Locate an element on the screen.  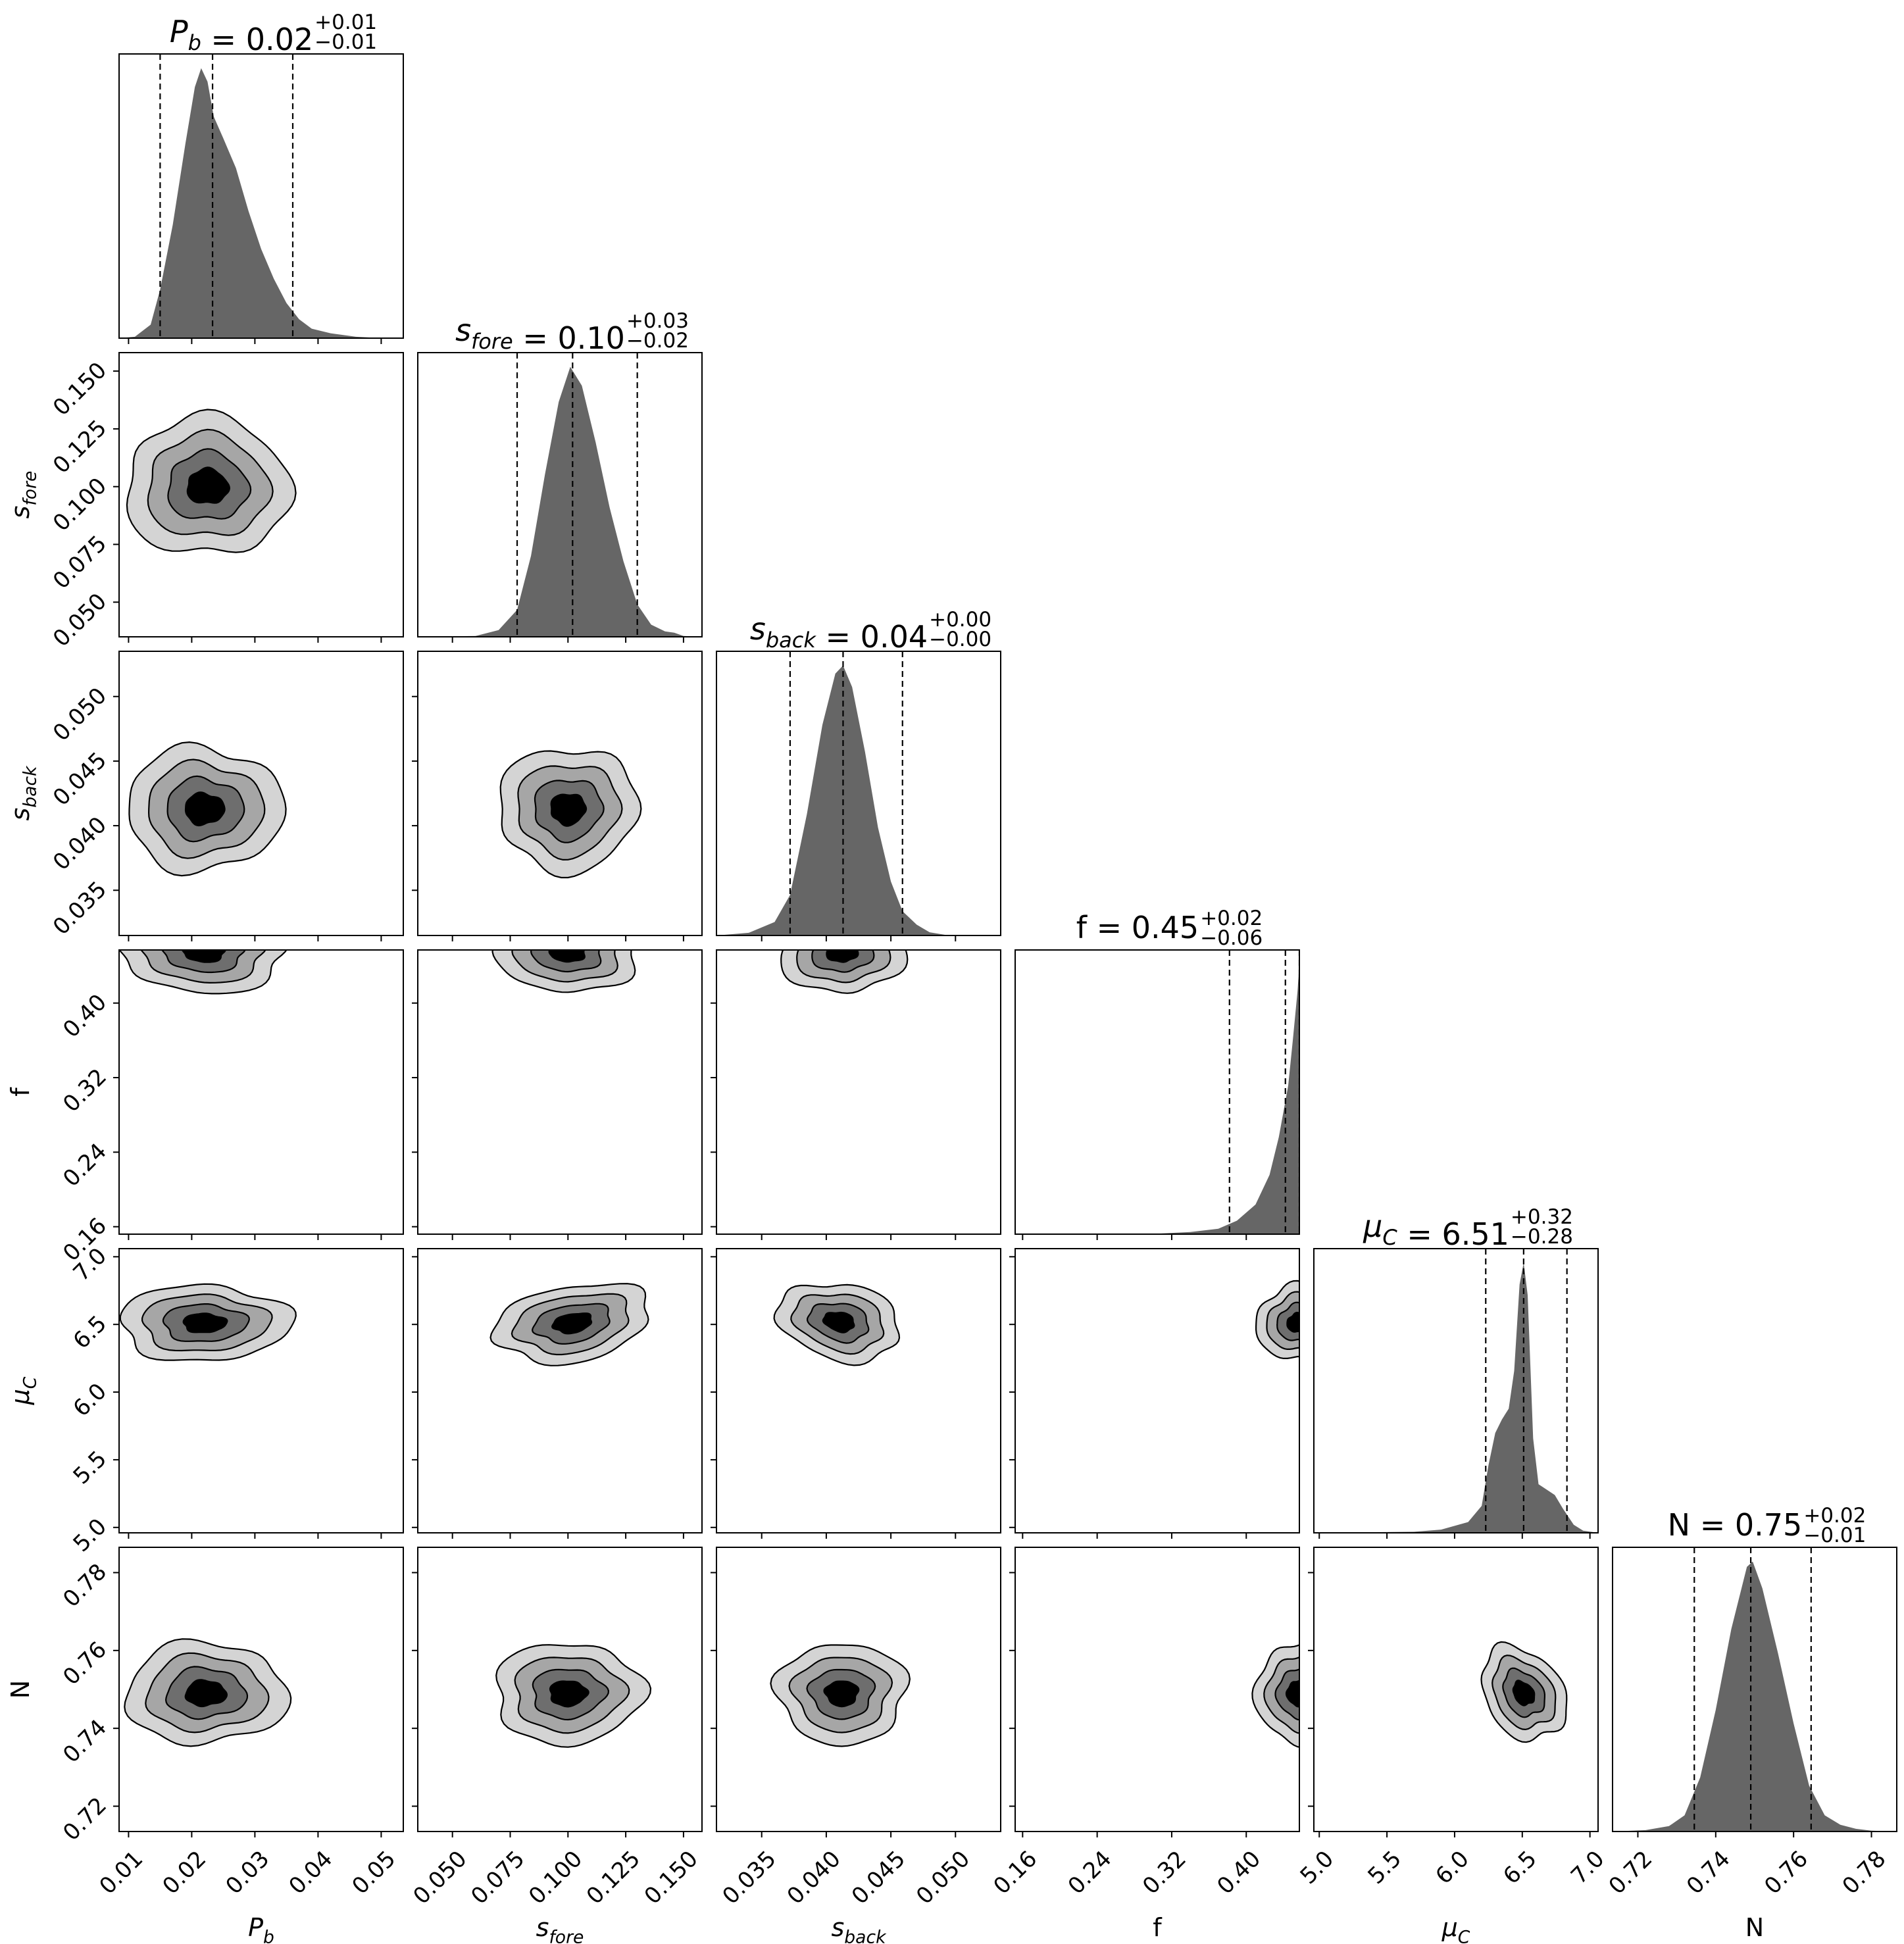
svg-text: 0.24 is located at coordinates (1090, 1873).